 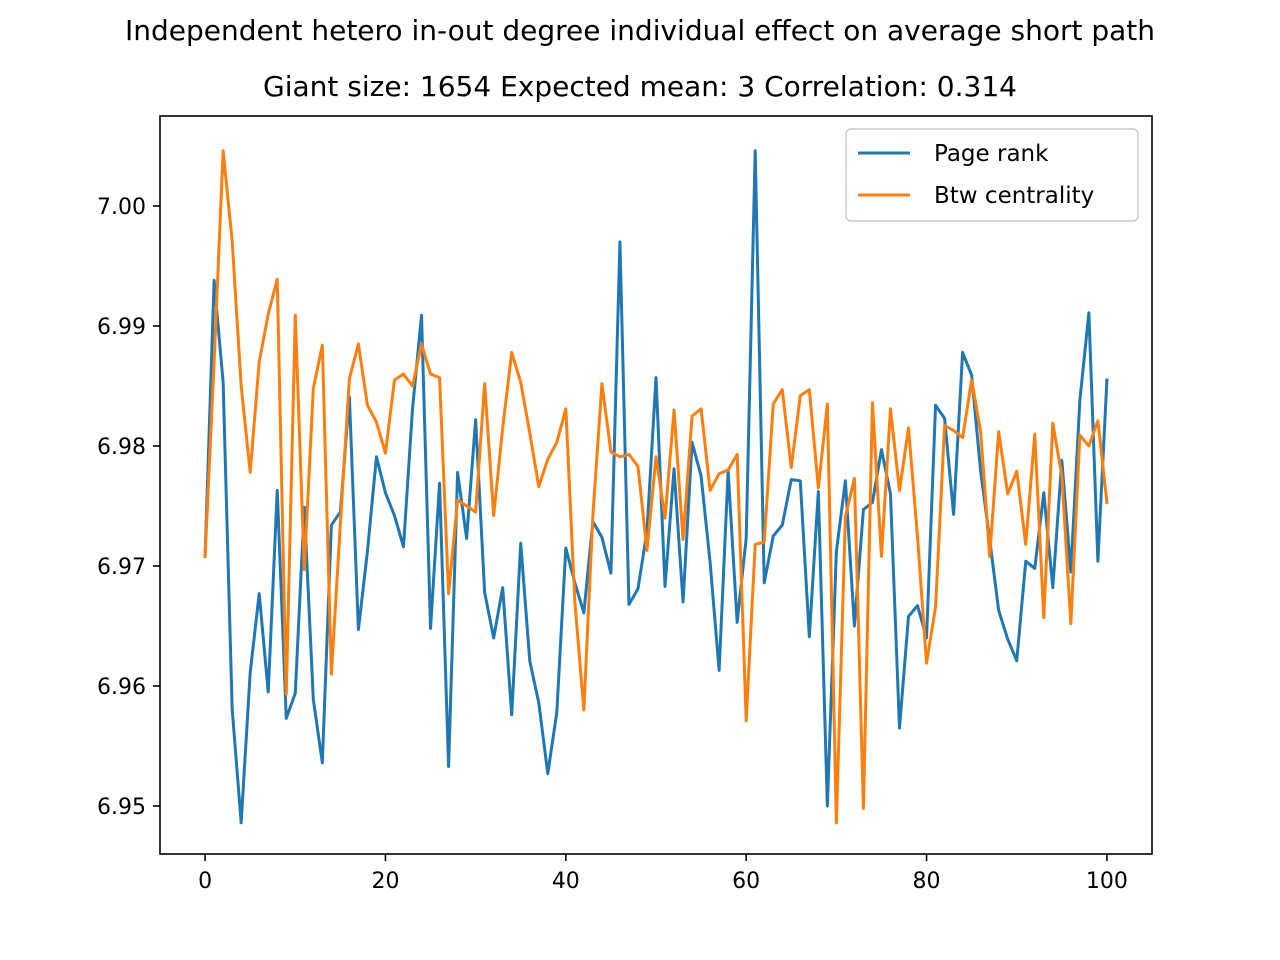 I want to click on x-axis: 0 20 40 60 80 100, so click(x=663, y=874).